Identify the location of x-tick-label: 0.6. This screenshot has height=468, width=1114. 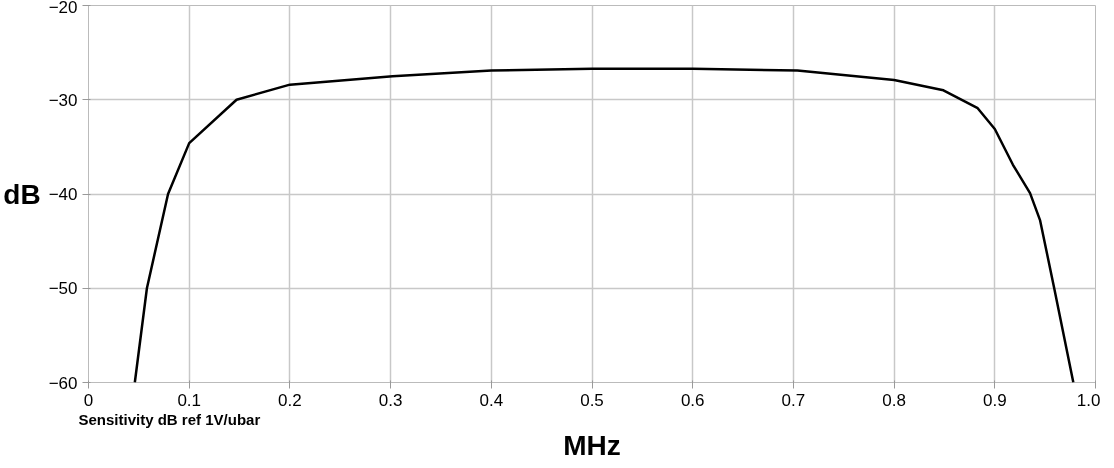
(692, 400).